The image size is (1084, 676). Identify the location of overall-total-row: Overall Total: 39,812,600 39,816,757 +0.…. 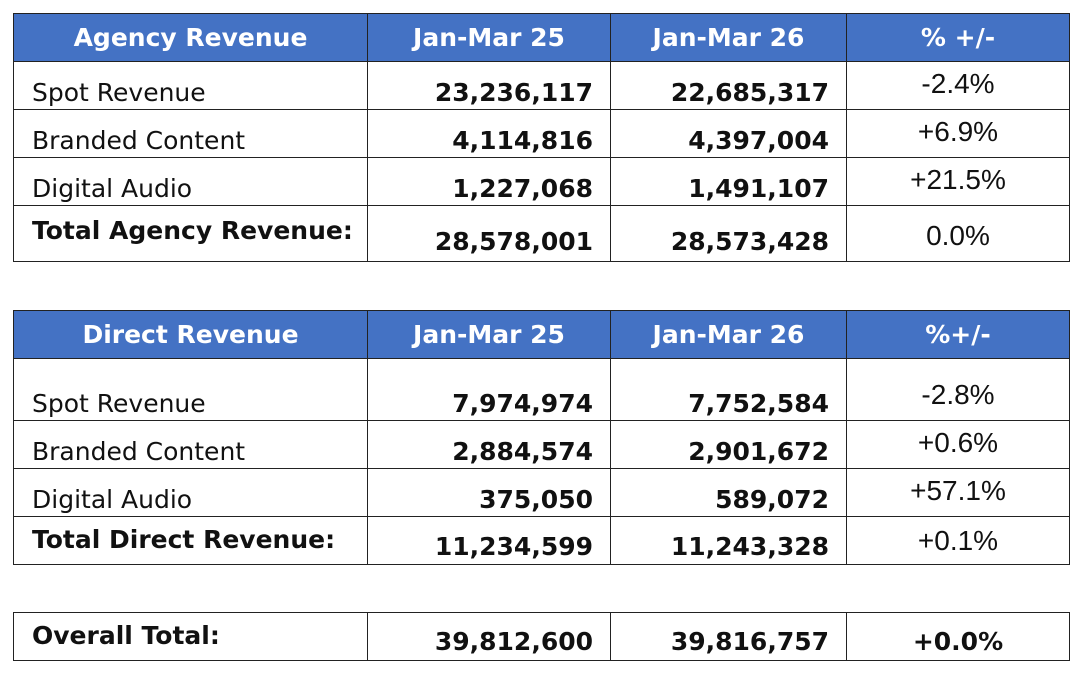
(541, 636).